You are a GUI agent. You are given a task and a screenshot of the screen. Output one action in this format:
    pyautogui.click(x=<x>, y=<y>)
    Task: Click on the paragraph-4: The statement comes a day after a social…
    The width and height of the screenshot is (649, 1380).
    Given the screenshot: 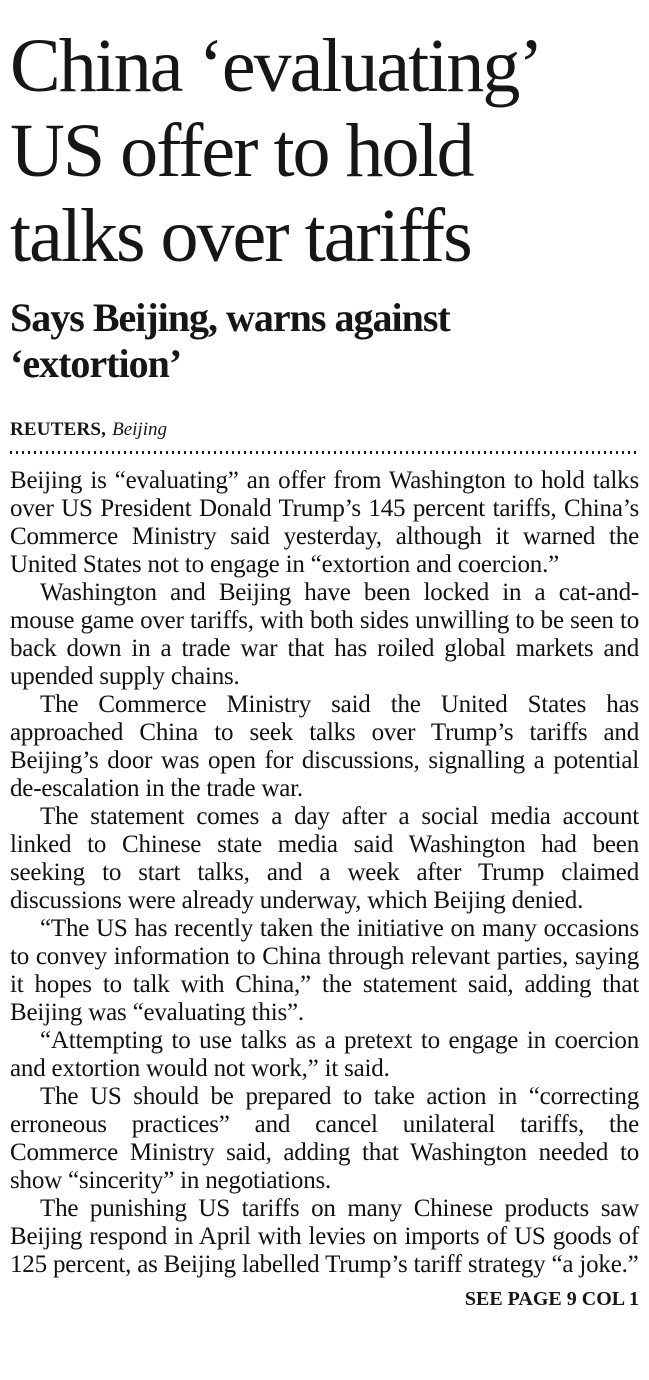 What is the action you would take?
    pyautogui.click(x=324, y=858)
    